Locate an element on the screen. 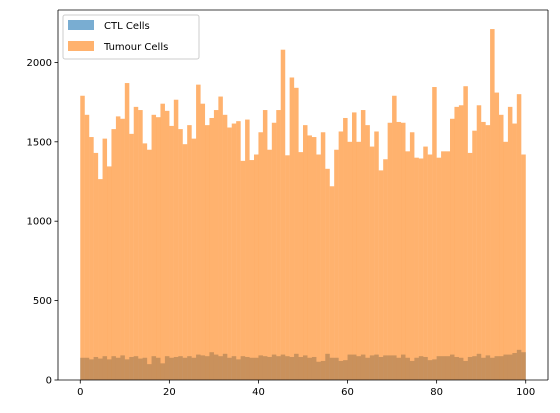 Image resolution: width=560 pixels, height=413 pixels. legend-label-tumour: Tumour Cells is located at coordinates (135, 47).